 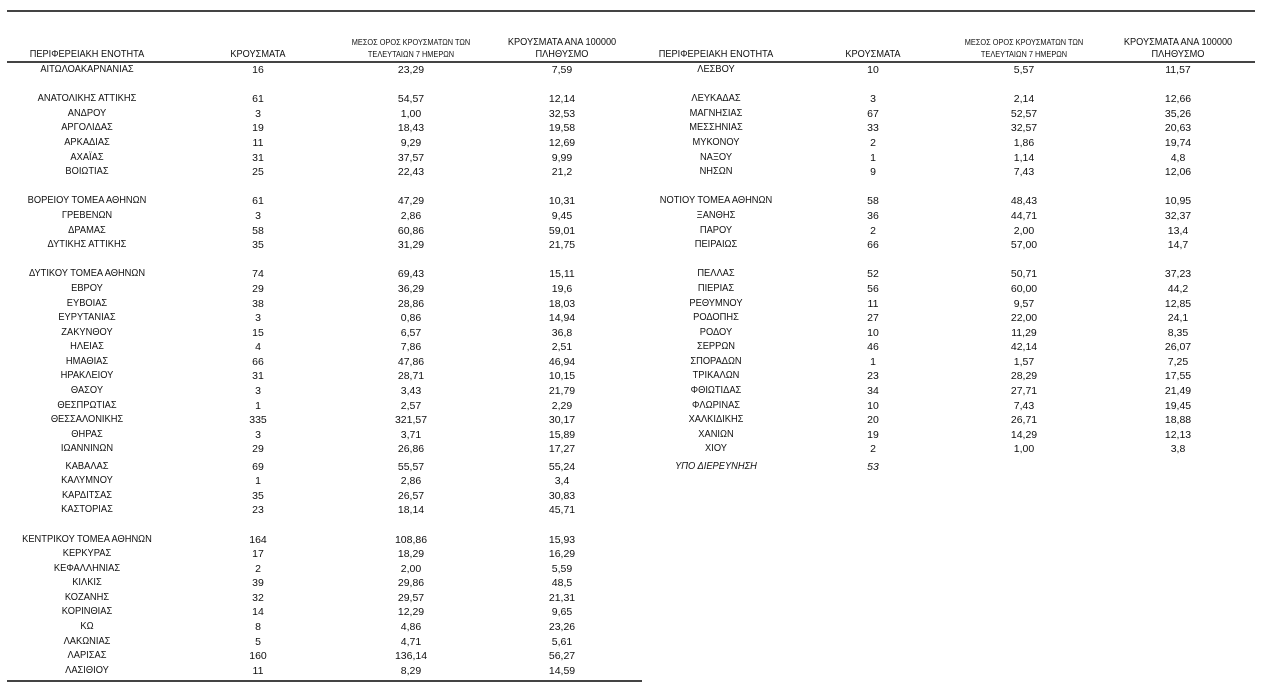 What do you see at coordinates (258, 274) in the screenshot?
I see `cases-cell: 74` at bounding box center [258, 274].